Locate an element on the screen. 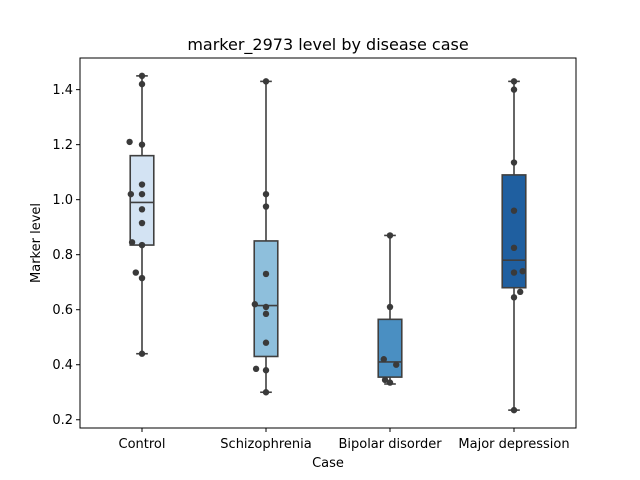  x-tick-label: Control is located at coordinates (142, 444).